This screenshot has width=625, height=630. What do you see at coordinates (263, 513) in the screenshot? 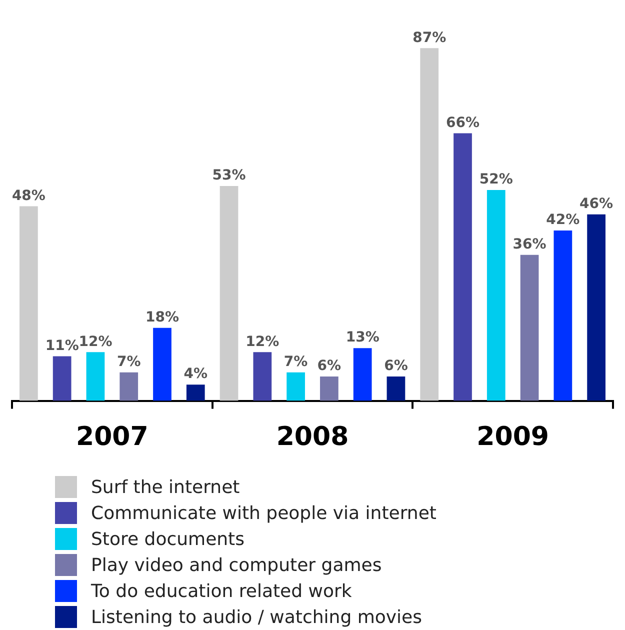
I see `legend-label: Communicate with people via internet` at bounding box center [263, 513].